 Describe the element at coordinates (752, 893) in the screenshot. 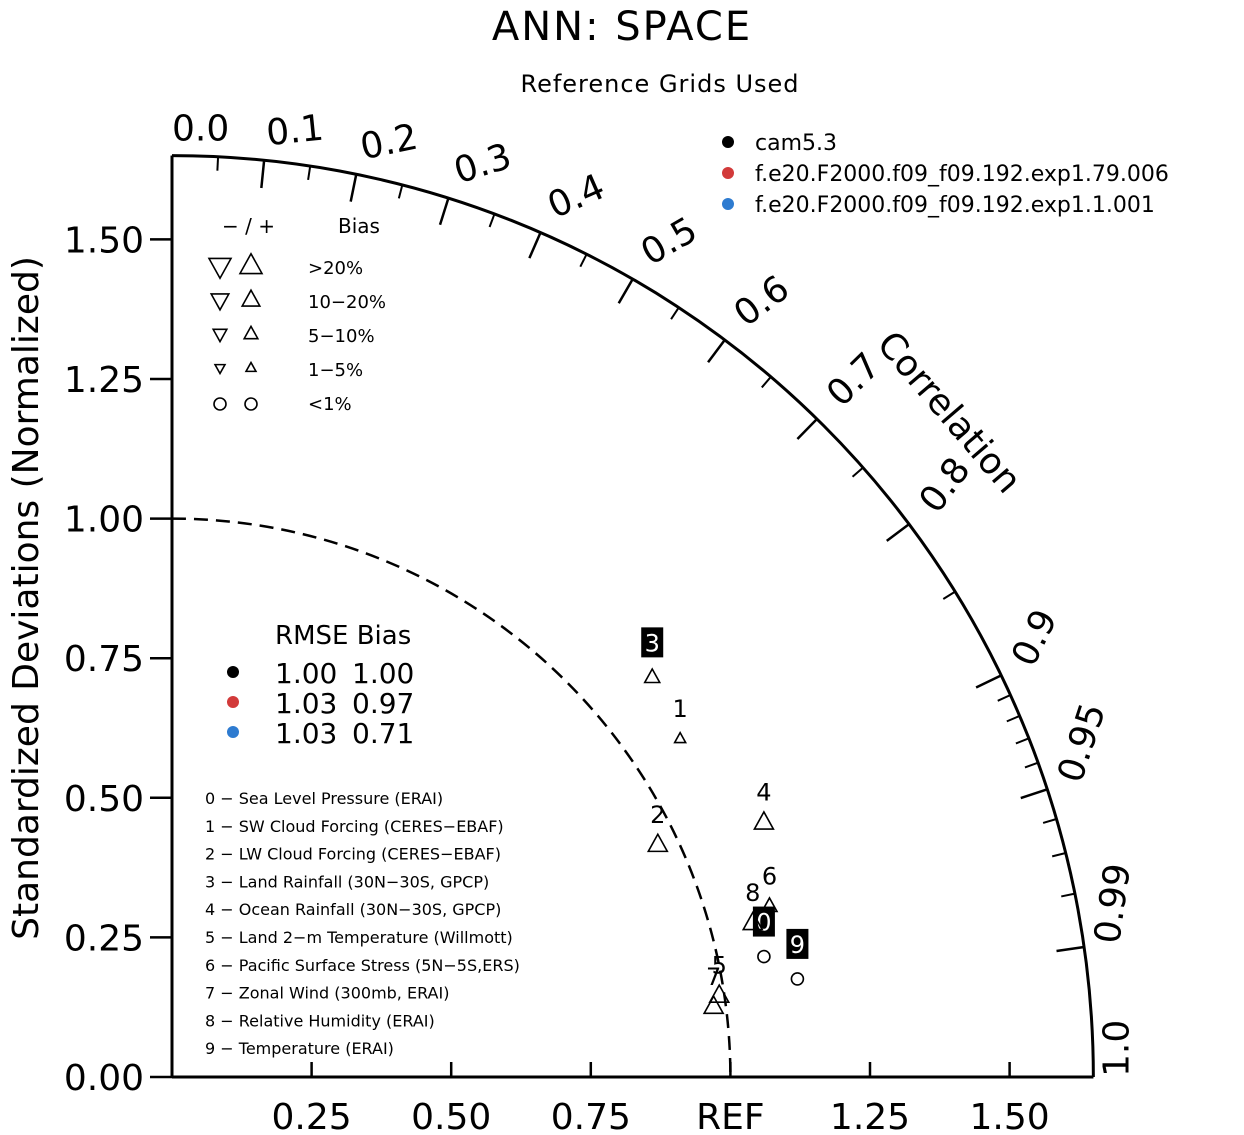

I see `data-point-label: 8` at that location.